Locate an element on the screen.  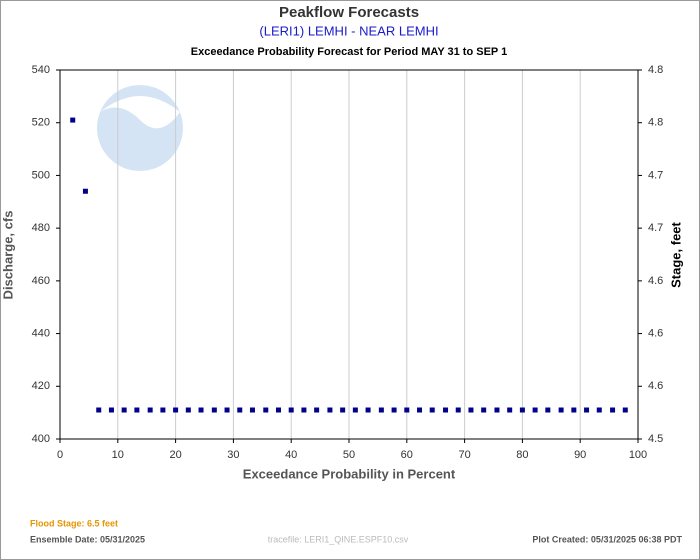
plot-created: Plot Created: 05/31/2025 06:38 PDT is located at coordinates (607, 539).